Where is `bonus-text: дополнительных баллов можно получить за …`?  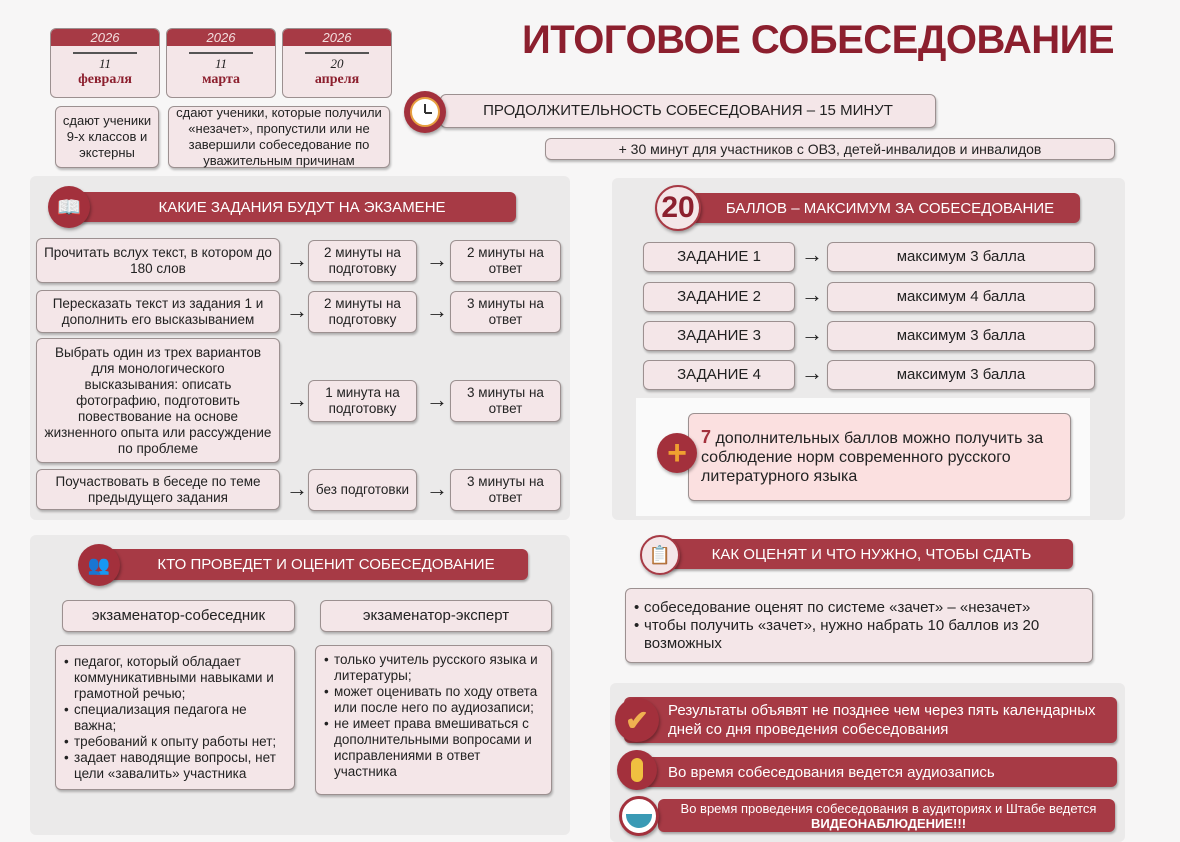 bonus-text: дополнительных баллов можно получить за … is located at coordinates (872, 457).